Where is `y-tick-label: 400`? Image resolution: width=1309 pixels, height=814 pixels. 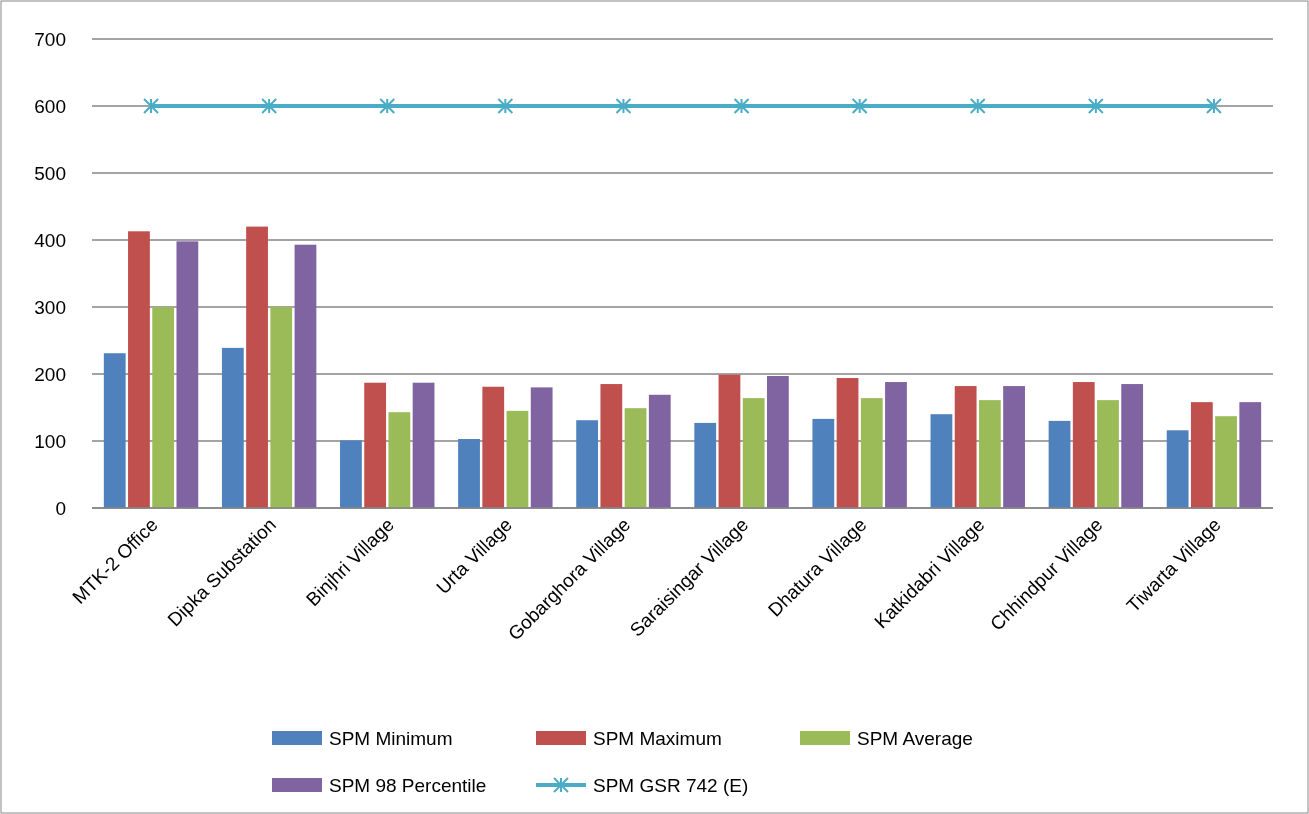
y-tick-label: 400 is located at coordinates (50, 240).